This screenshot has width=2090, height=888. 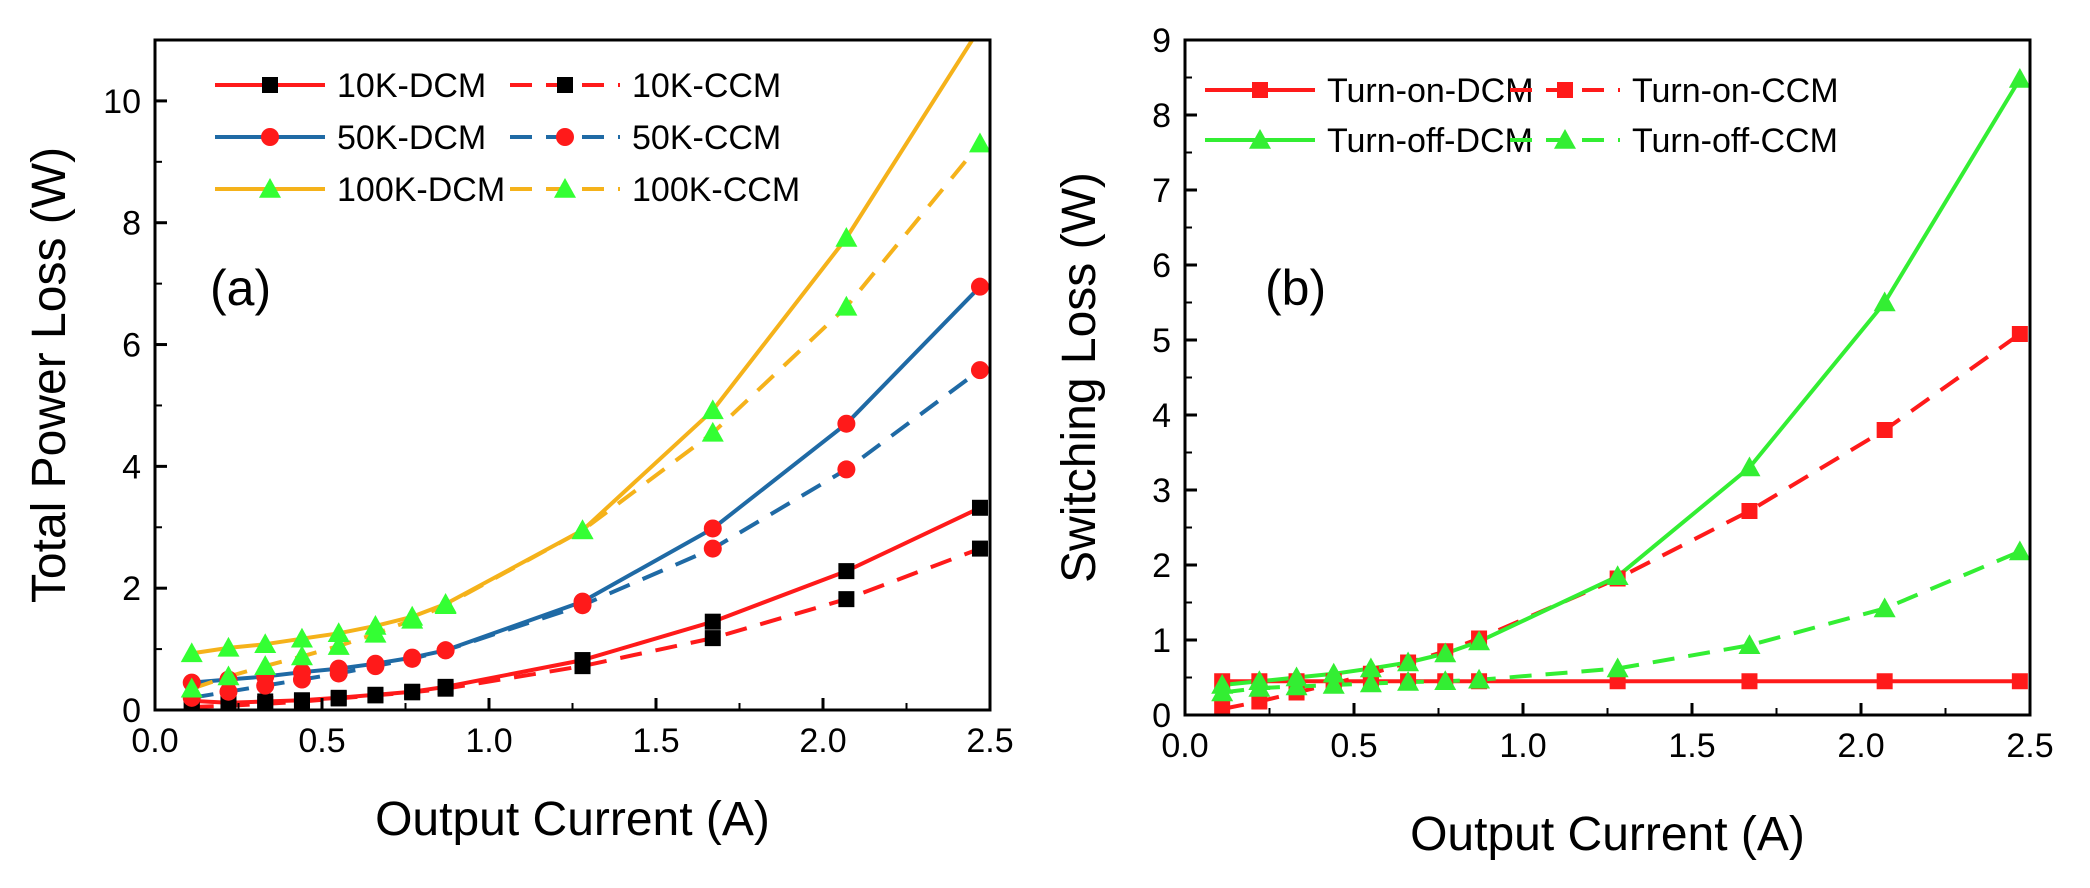 What do you see at coordinates (411, 86) in the screenshot?
I see `panel-a-legend-label-0: 10K-DCM` at bounding box center [411, 86].